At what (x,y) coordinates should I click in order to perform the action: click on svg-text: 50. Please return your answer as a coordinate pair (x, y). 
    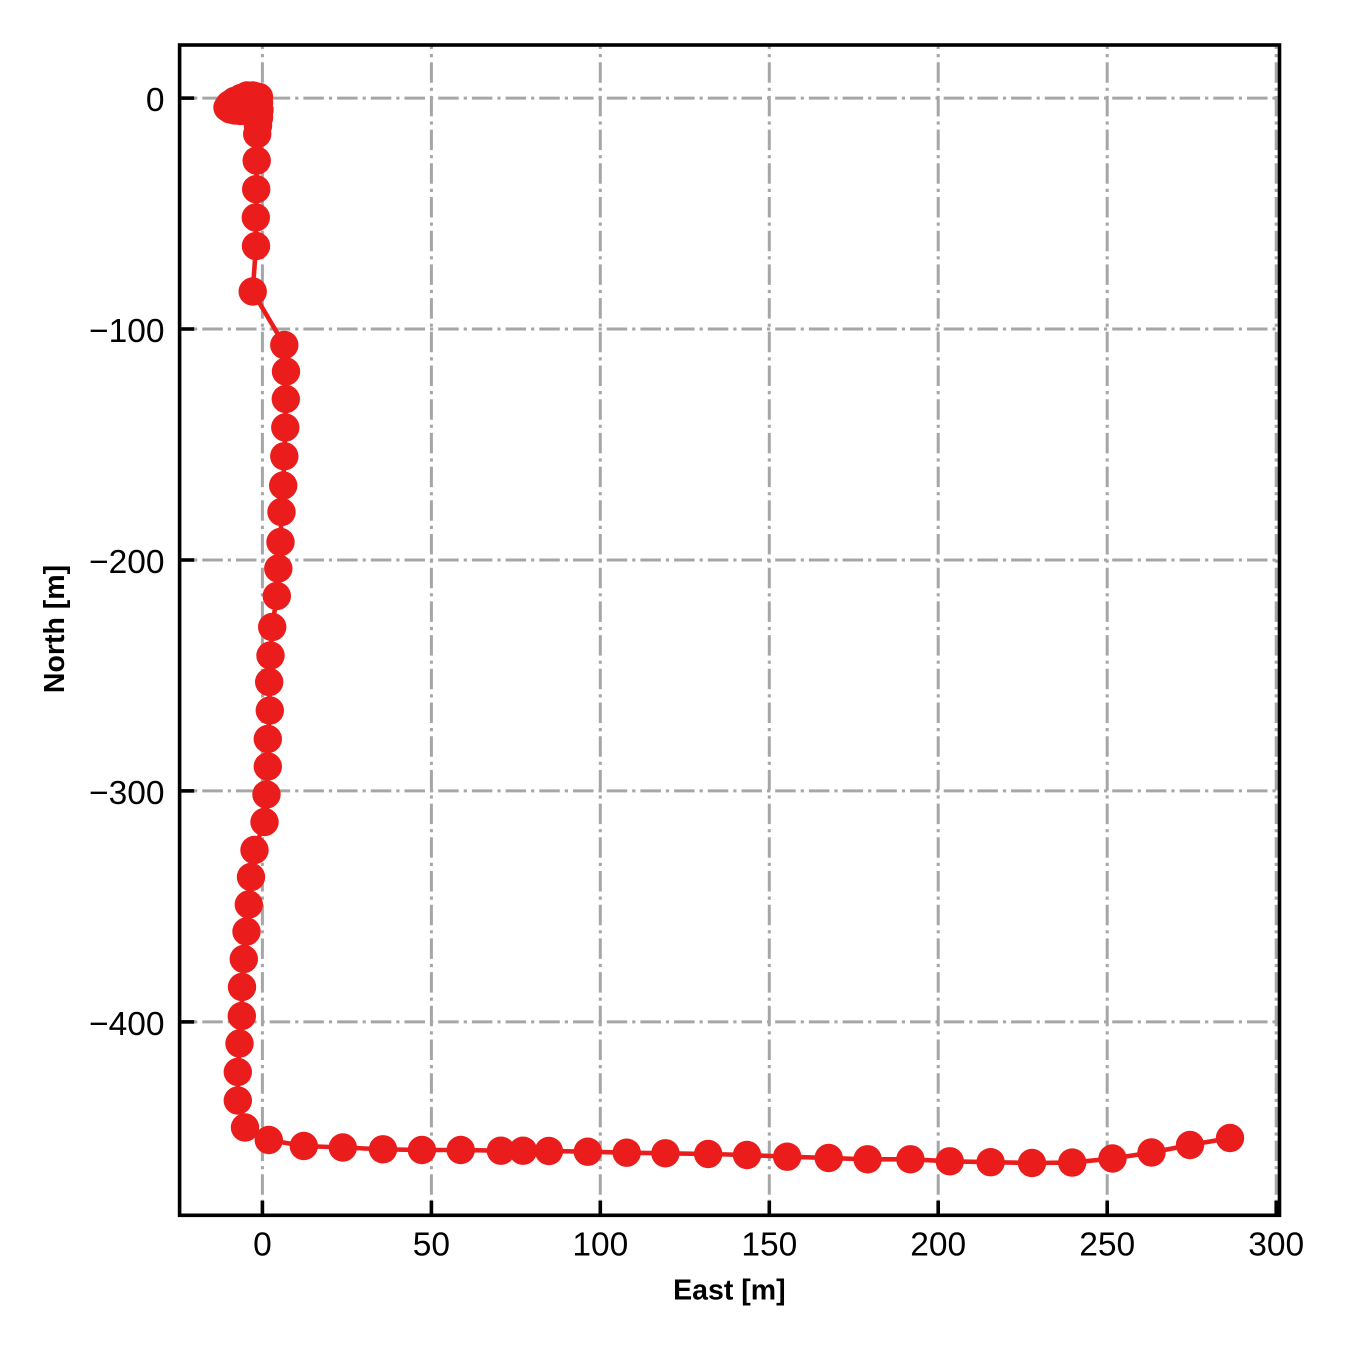
    Looking at the image, I should click on (431, 1244).